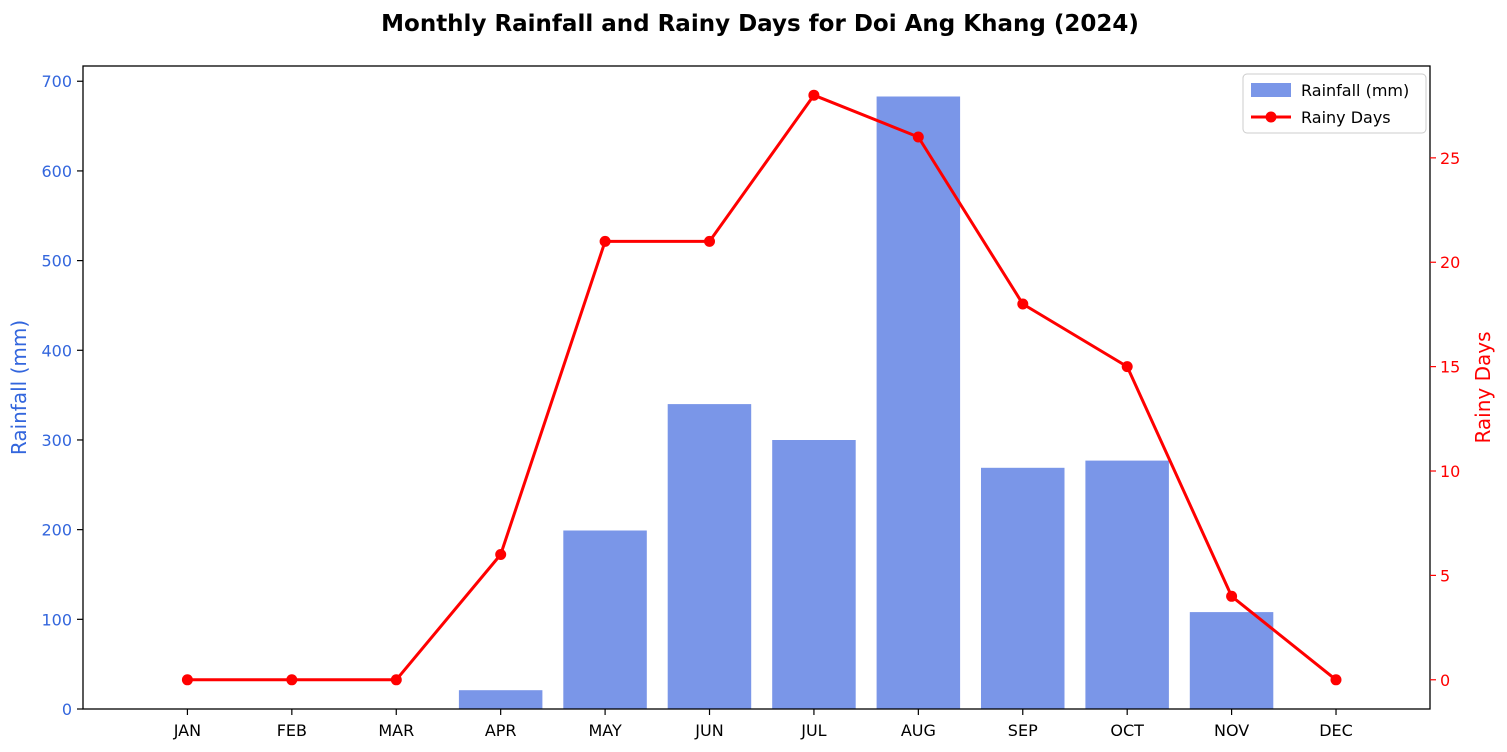 Image resolution: width=1507 pixels, height=752 pixels. Describe the element at coordinates (1346, 117) in the screenshot. I see `legend-label-rainy-days: Rainy Days` at that location.